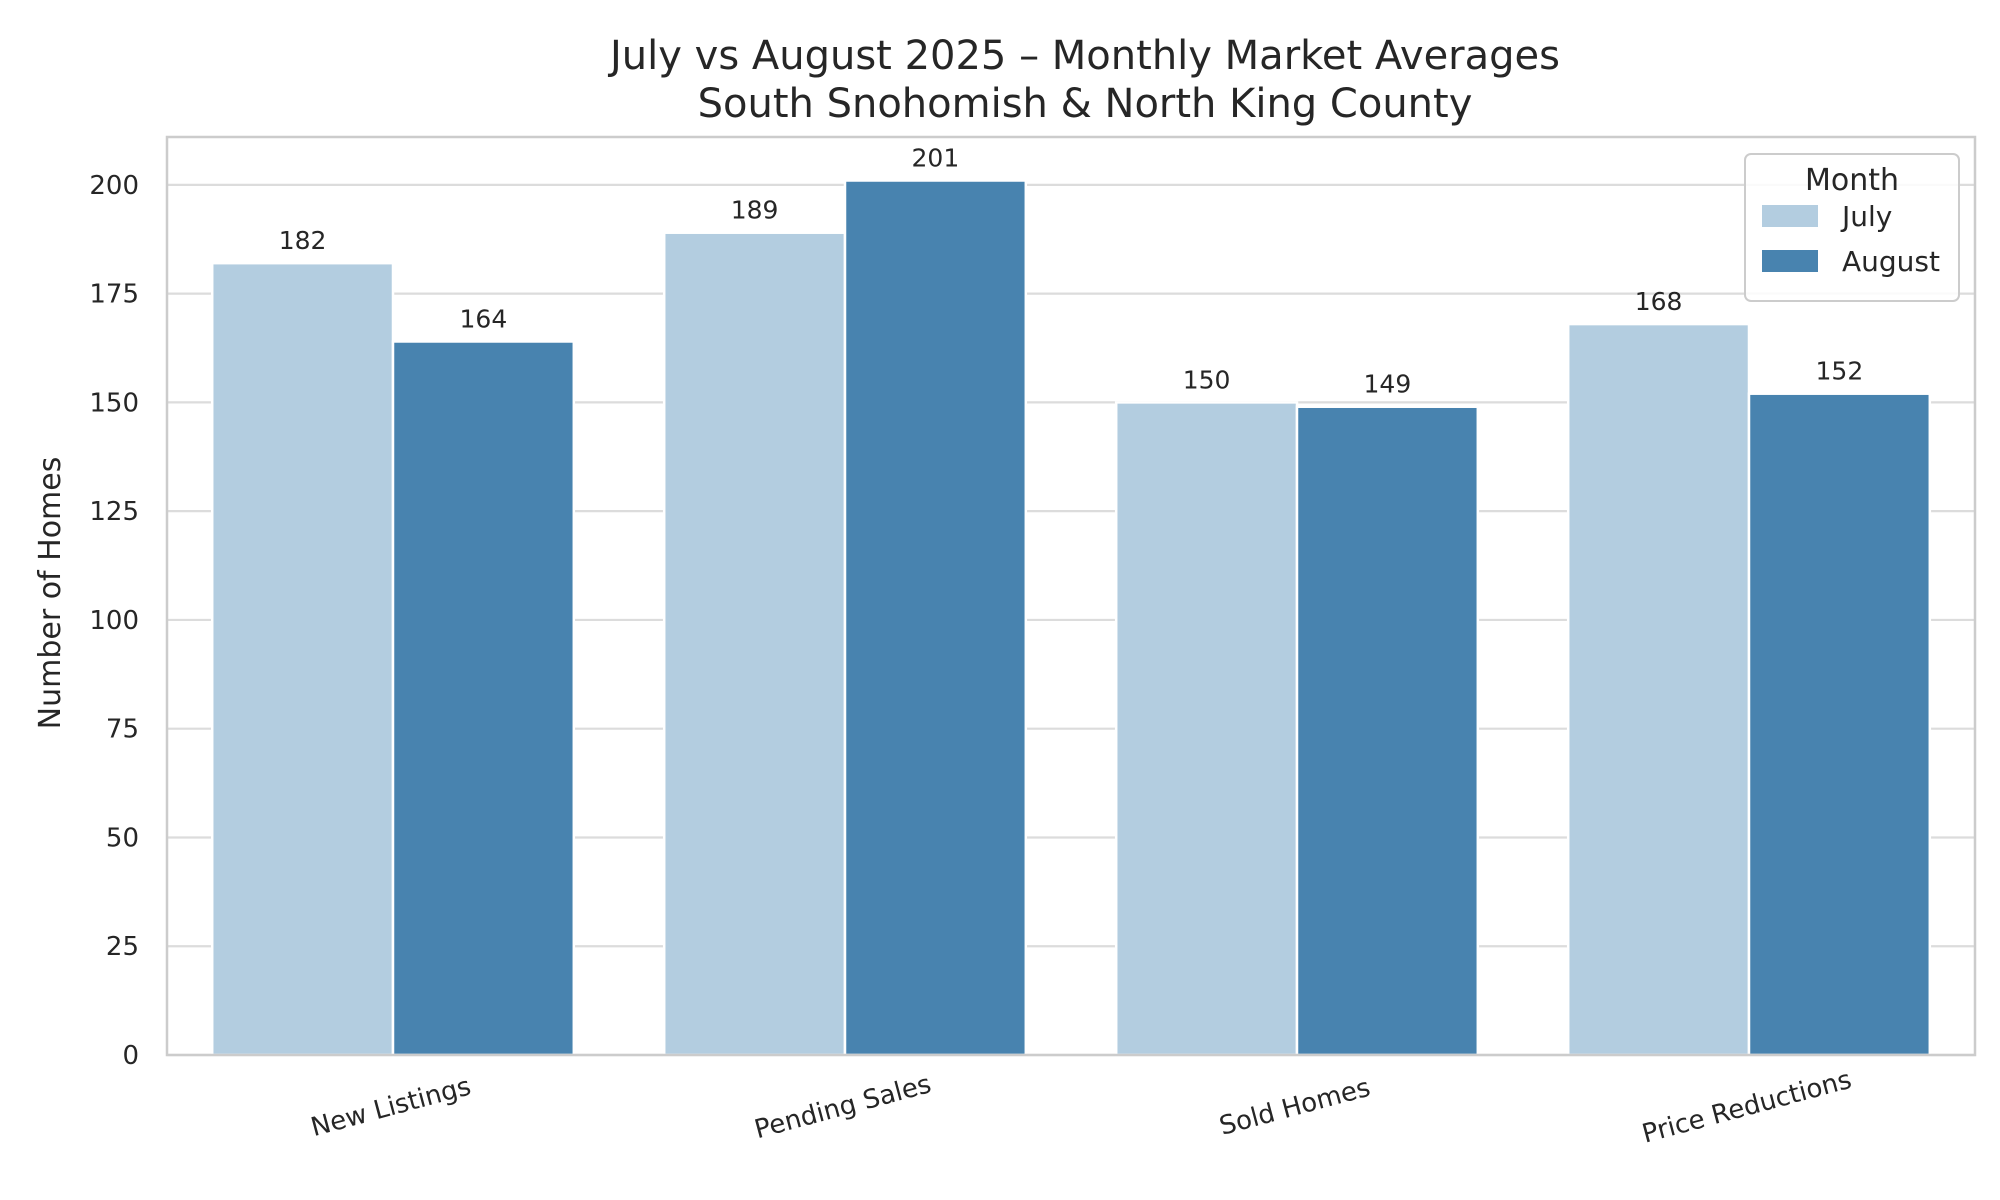 The width and height of the screenshot is (2000, 1200). I want to click on legend-swatch-august, so click(1790, 261).